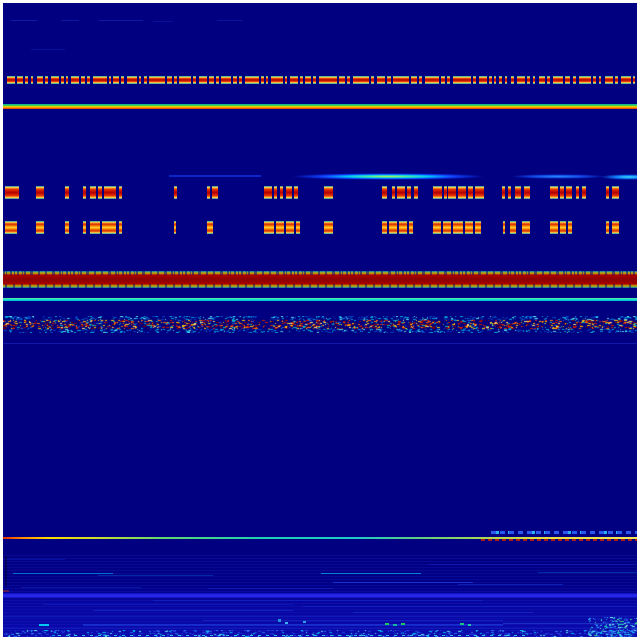 The height and width of the screenshot is (640, 640). What do you see at coordinates (320, 106) in the screenshot?
I see `rainbow-gradient-line` at bounding box center [320, 106].